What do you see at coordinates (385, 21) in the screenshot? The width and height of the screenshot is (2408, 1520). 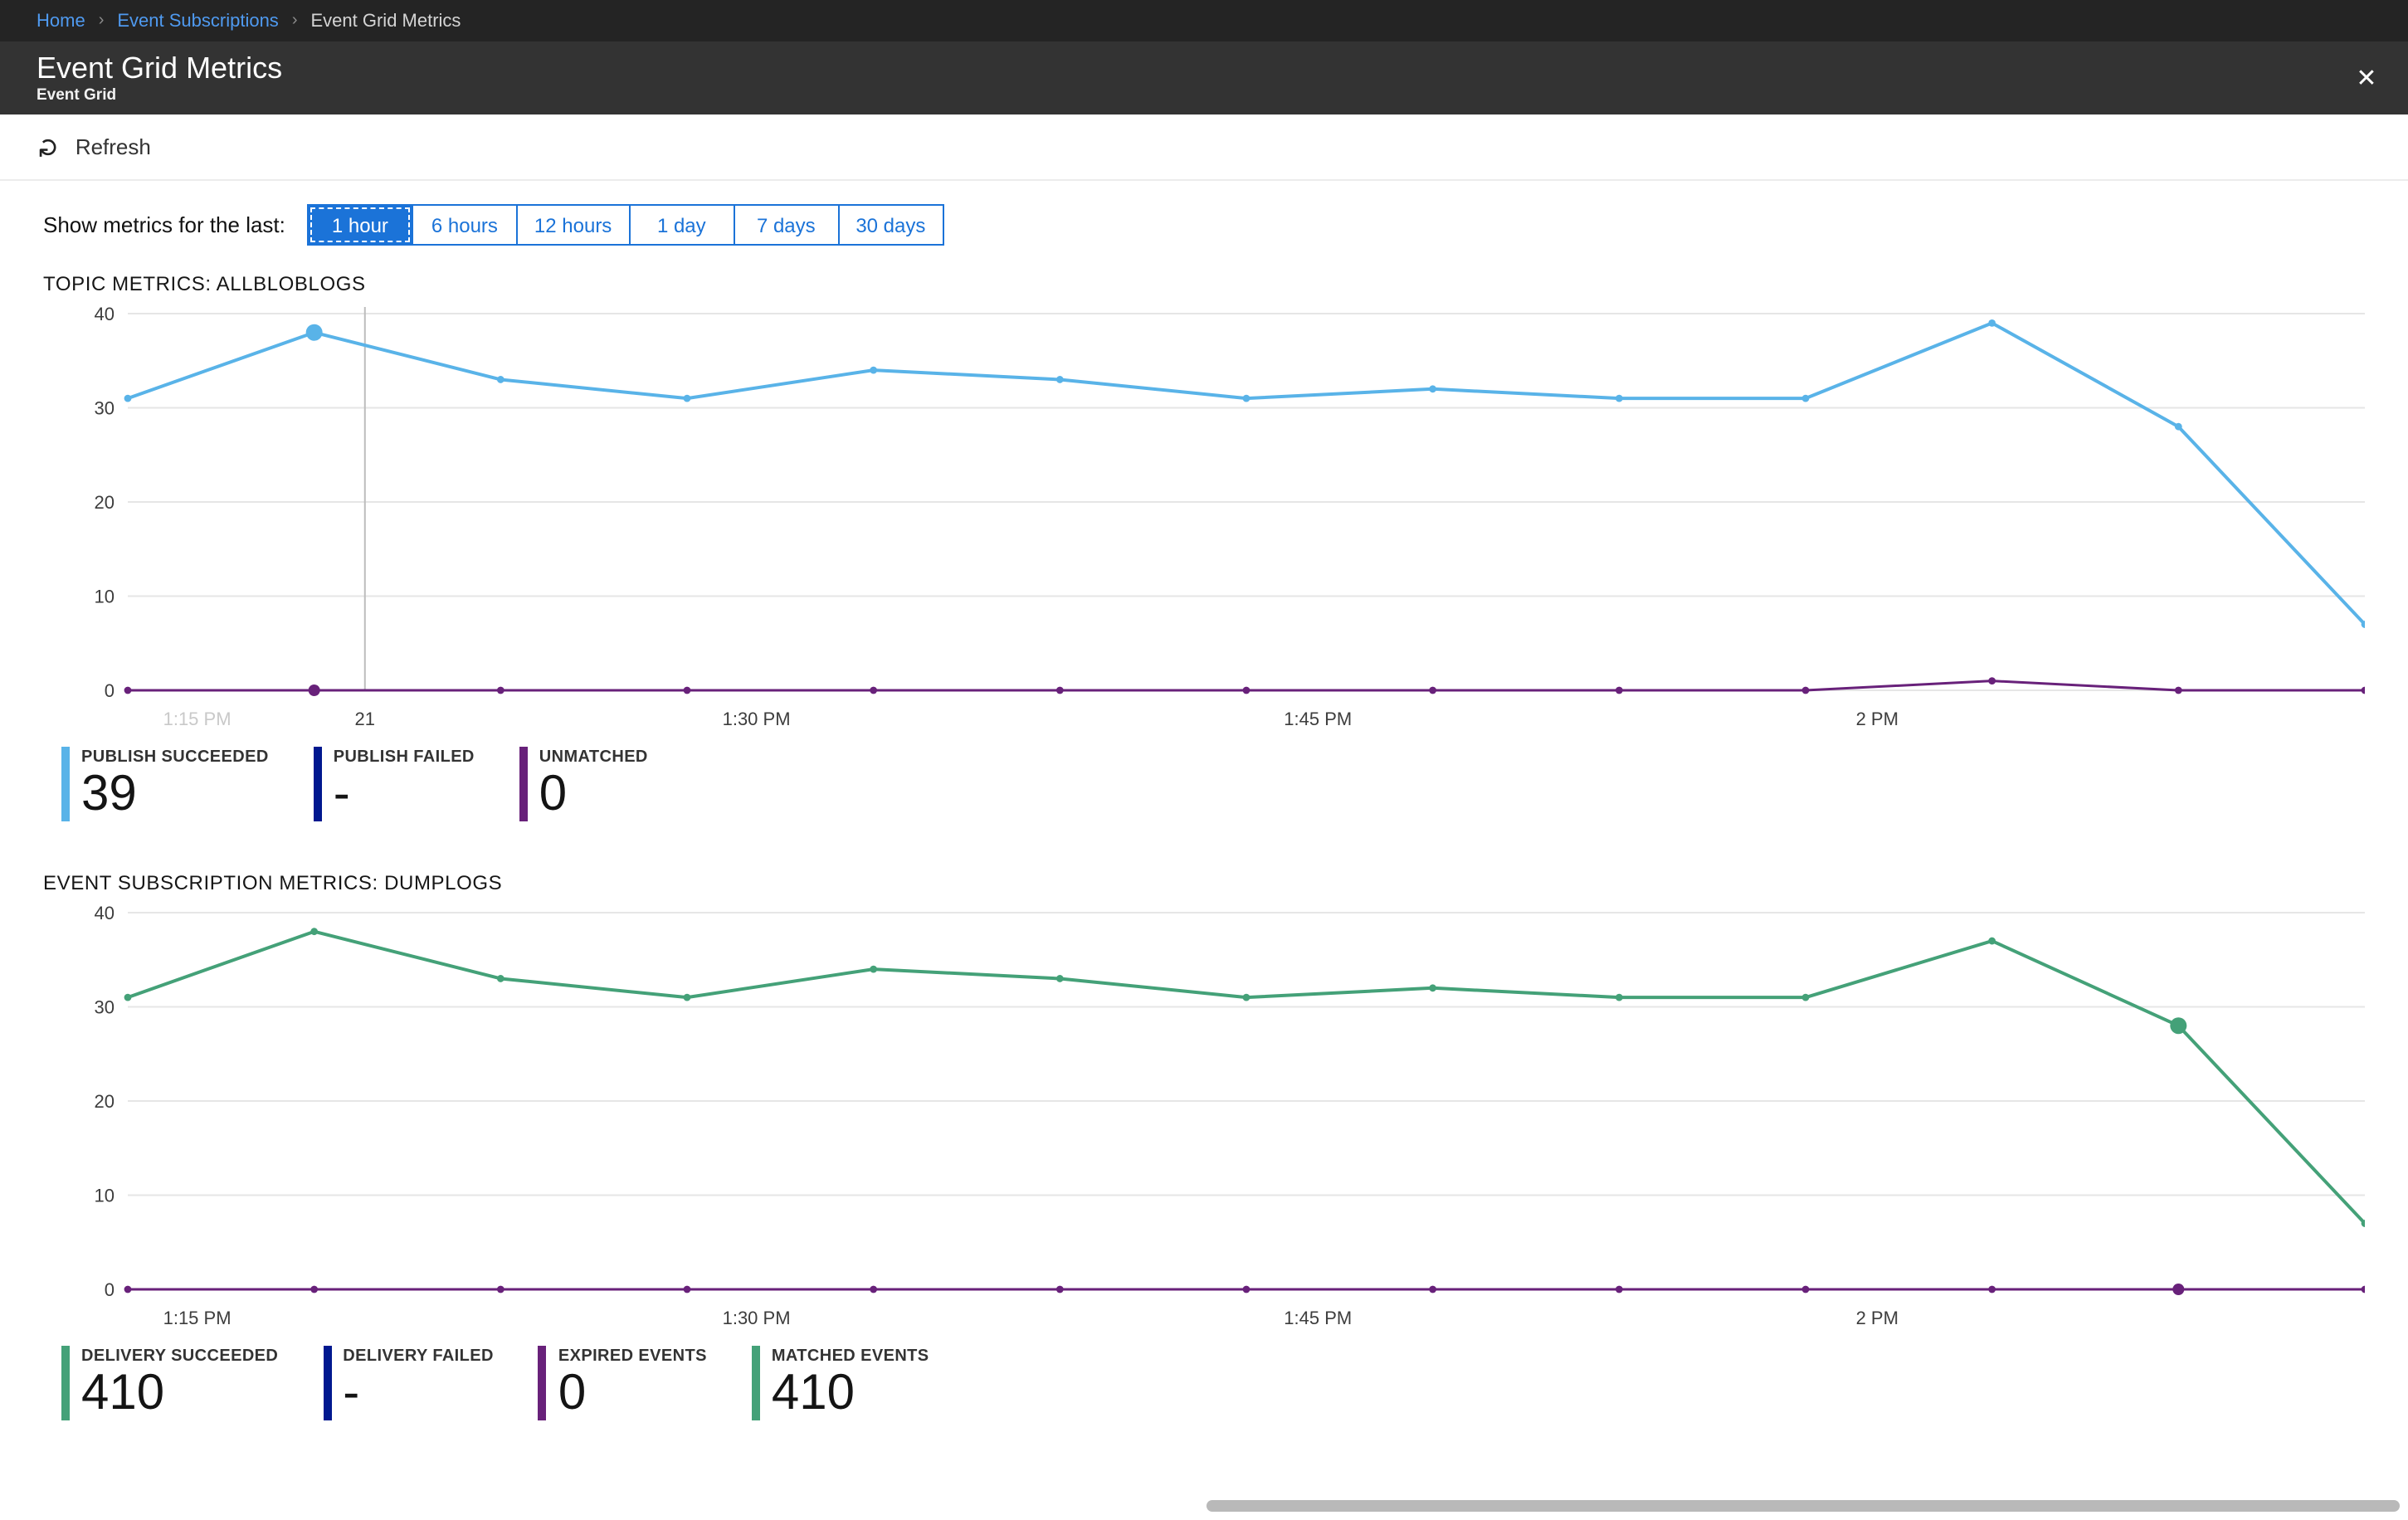 I see `breadcrumb-current-page: Event Grid Metrics` at bounding box center [385, 21].